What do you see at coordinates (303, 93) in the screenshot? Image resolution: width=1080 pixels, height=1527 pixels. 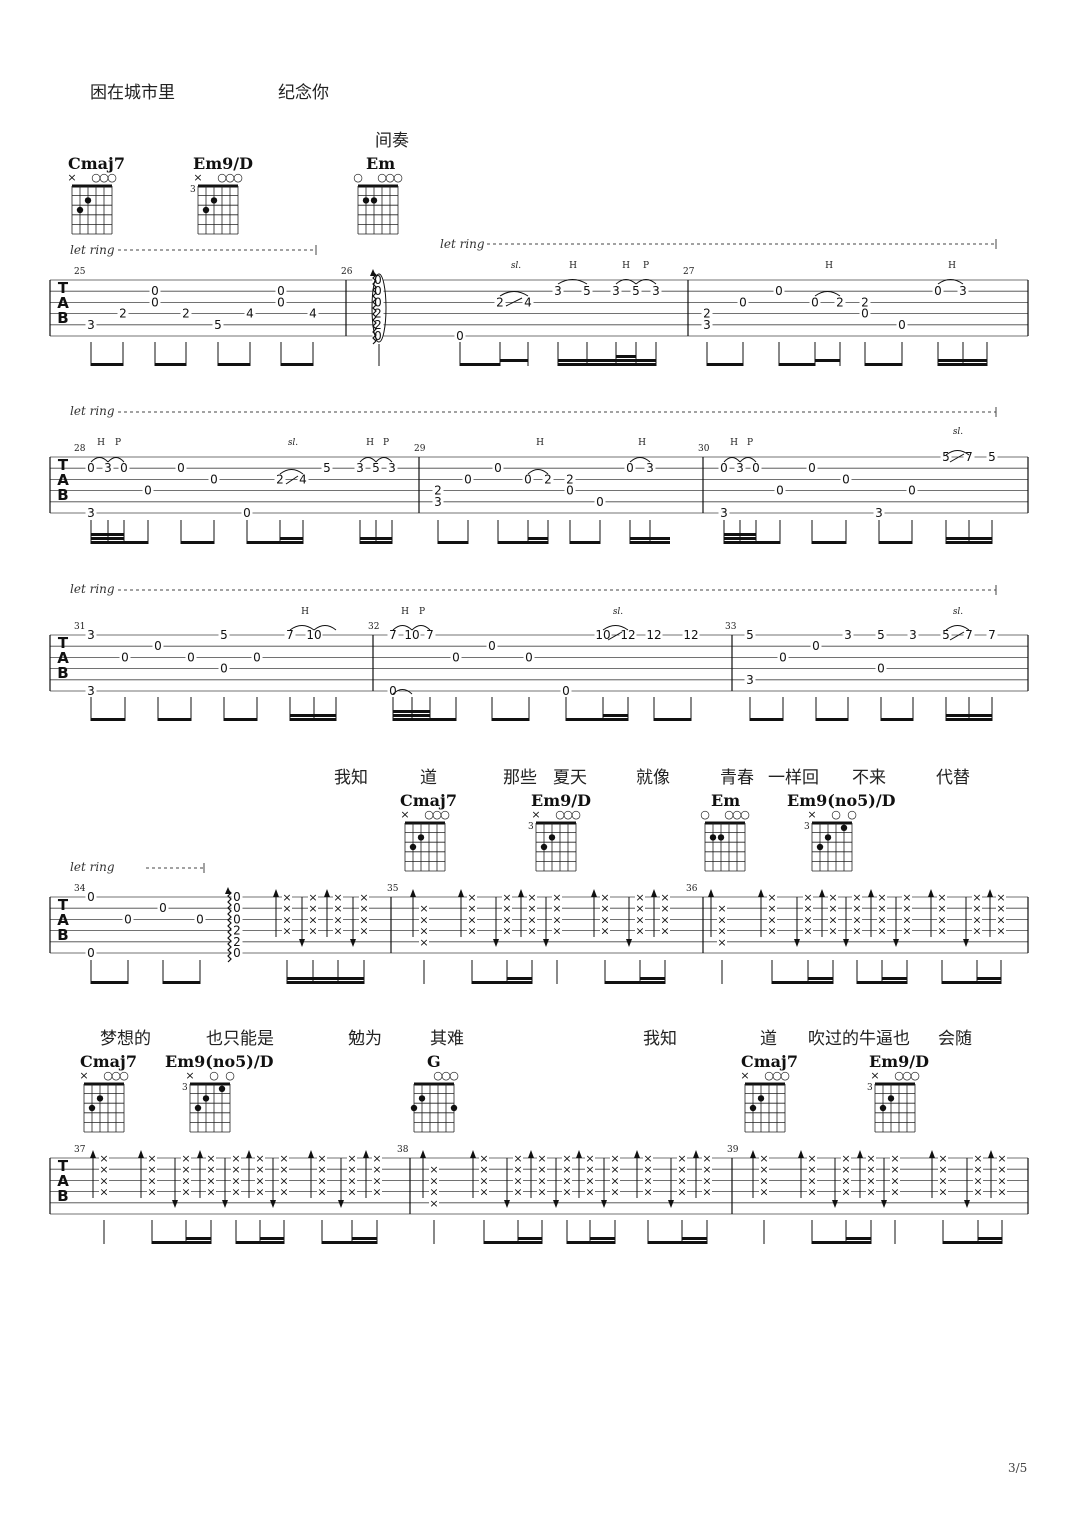 I see `lyric: 纪念你` at bounding box center [303, 93].